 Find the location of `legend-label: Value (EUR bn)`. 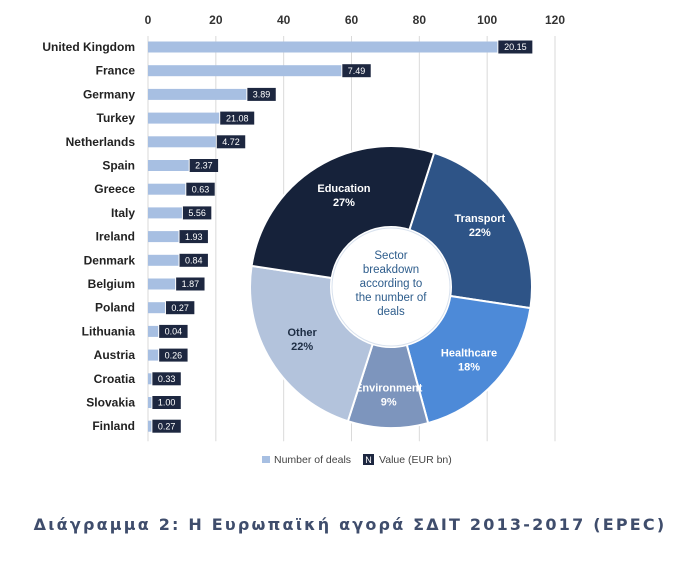

legend-label: Value (EUR bn) is located at coordinates (415, 460).